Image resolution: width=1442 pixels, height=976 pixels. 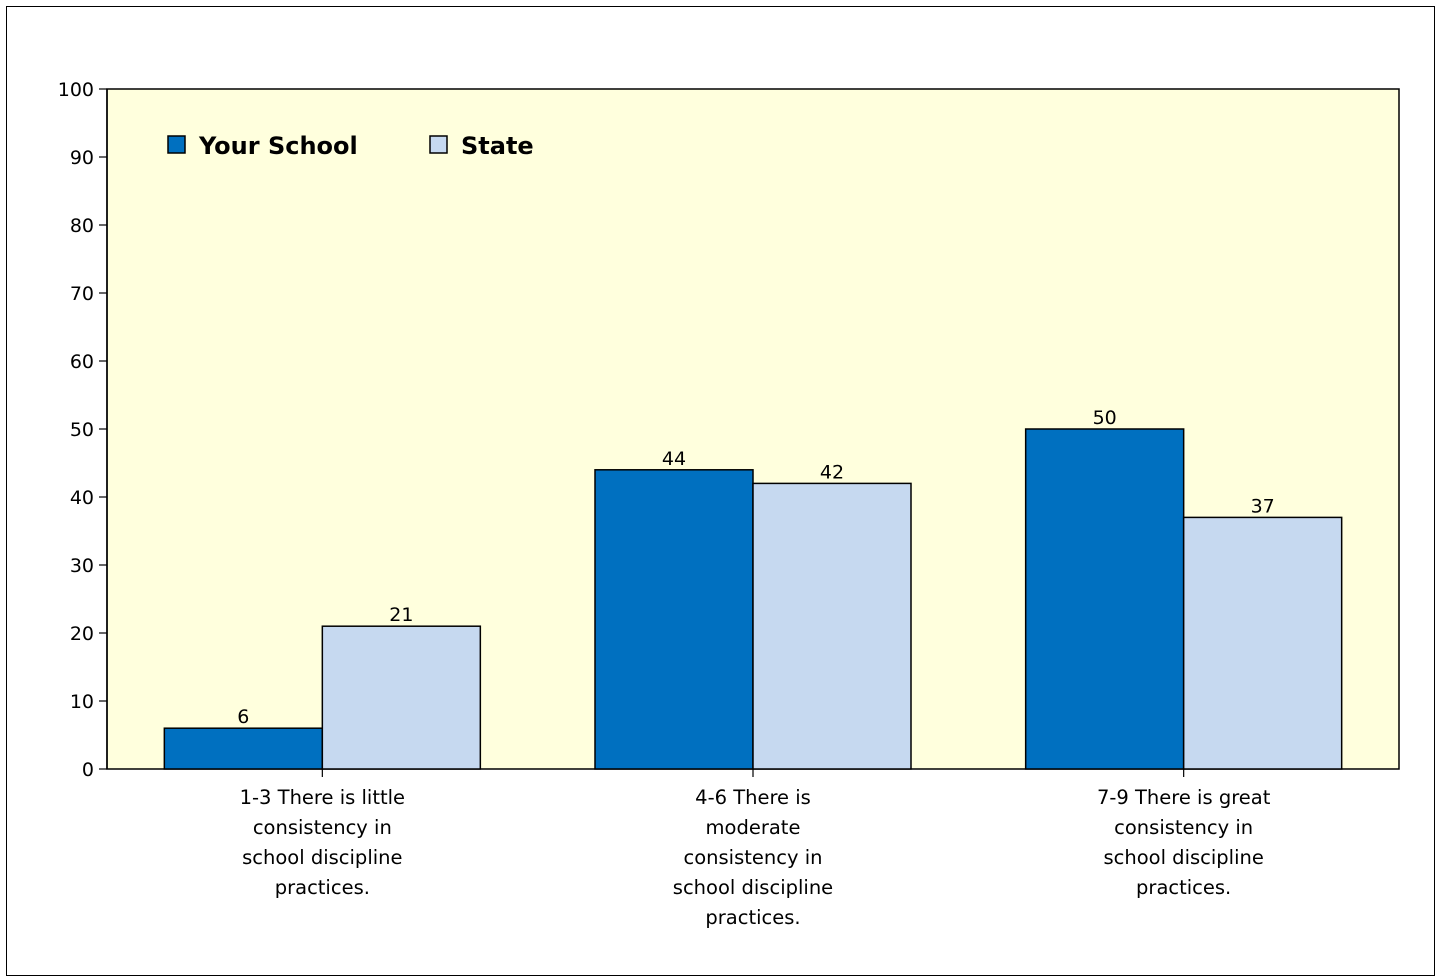 I want to click on y-axis: 0 10 20 30 40 50 60 70 80 90 100, so click(x=83, y=430).